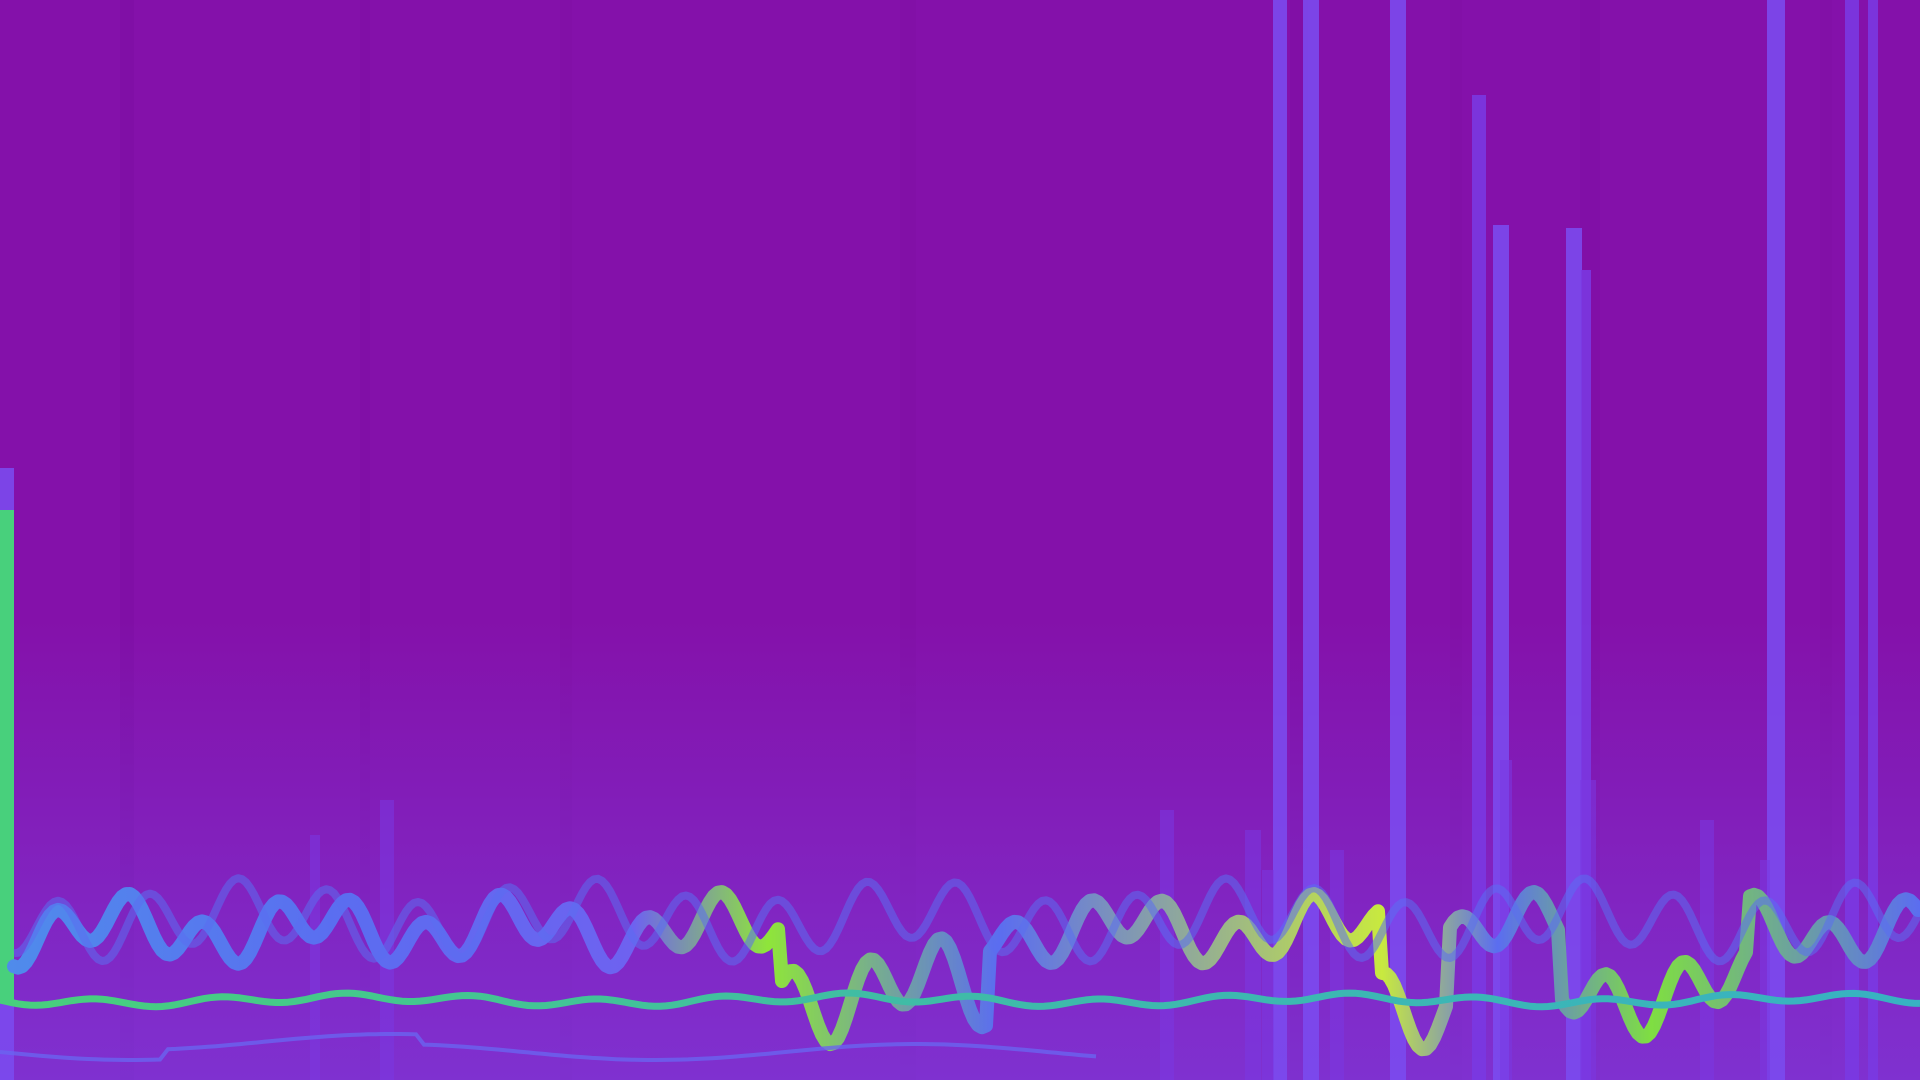  What do you see at coordinates (548, 1047) in the screenshot?
I see `low-trace` at bounding box center [548, 1047].